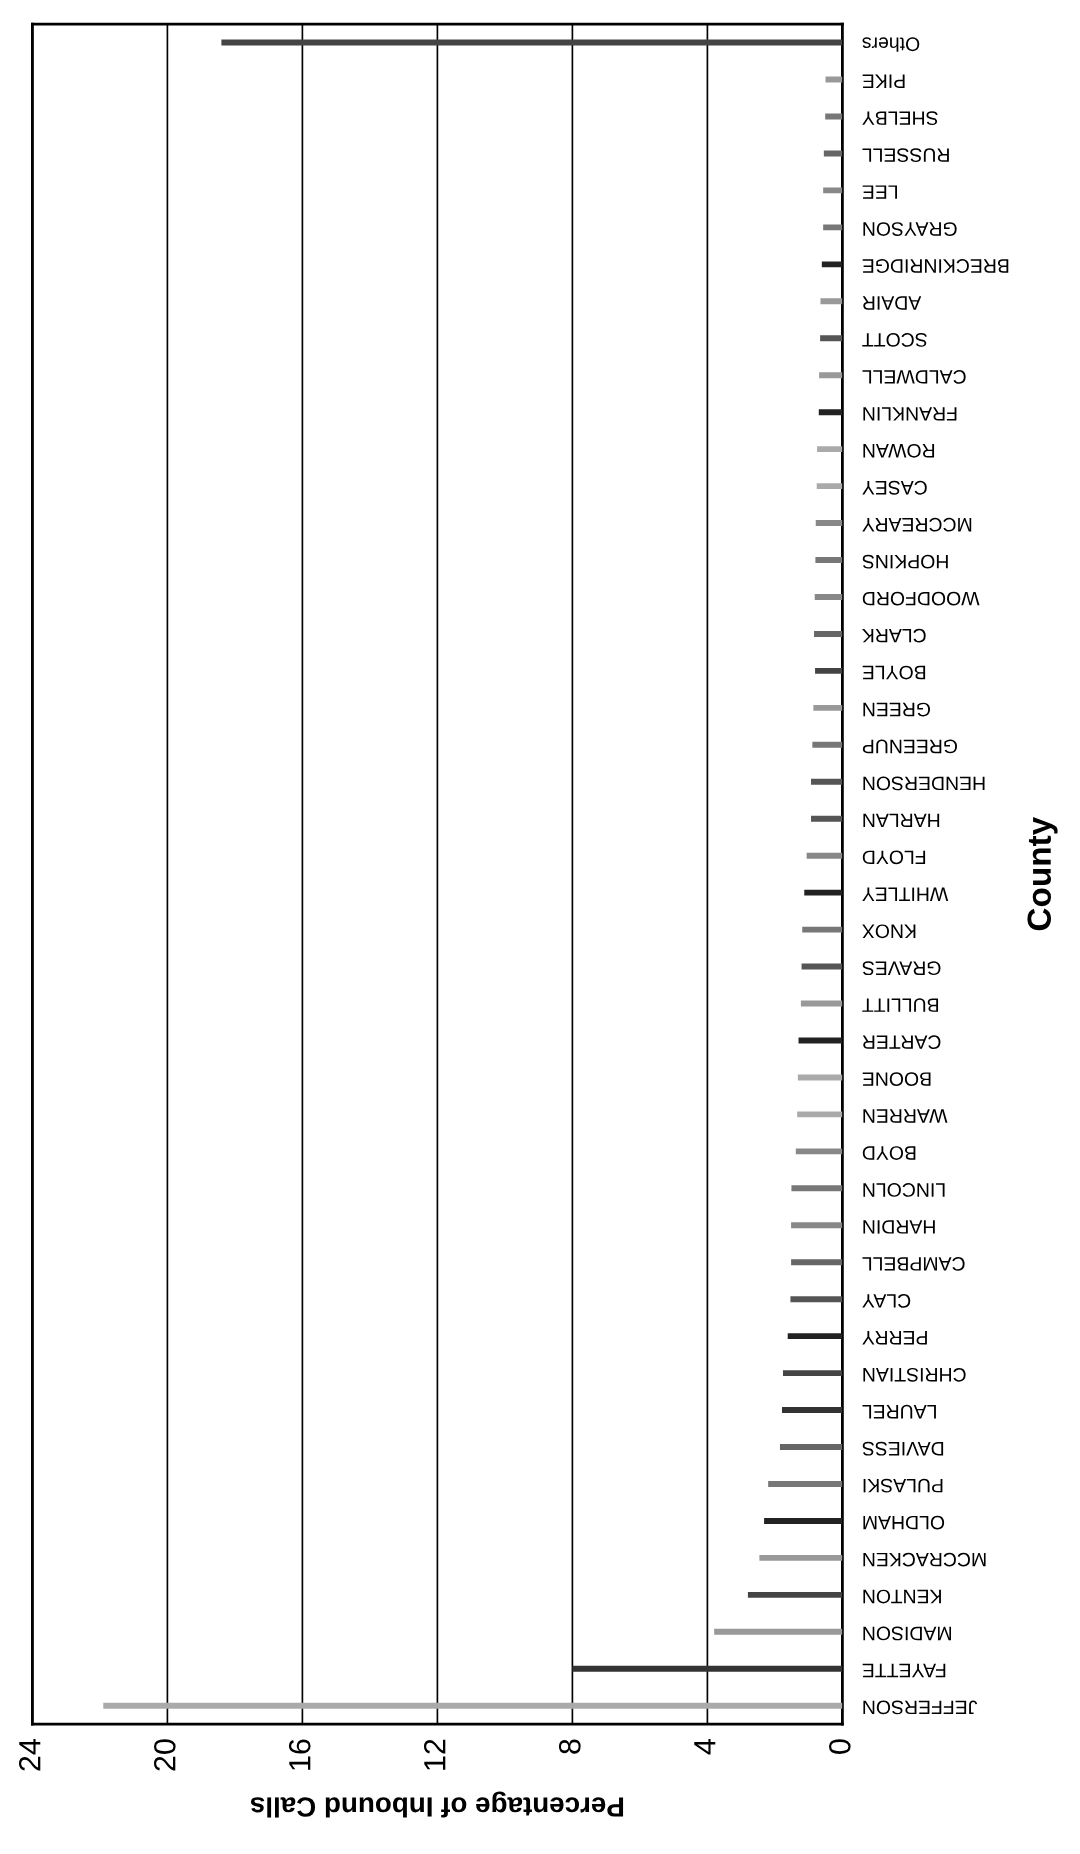 The height and width of the screenshot is (1854, 1080). I want to click on y-tick-label: CLAY, so click(886, 1300).